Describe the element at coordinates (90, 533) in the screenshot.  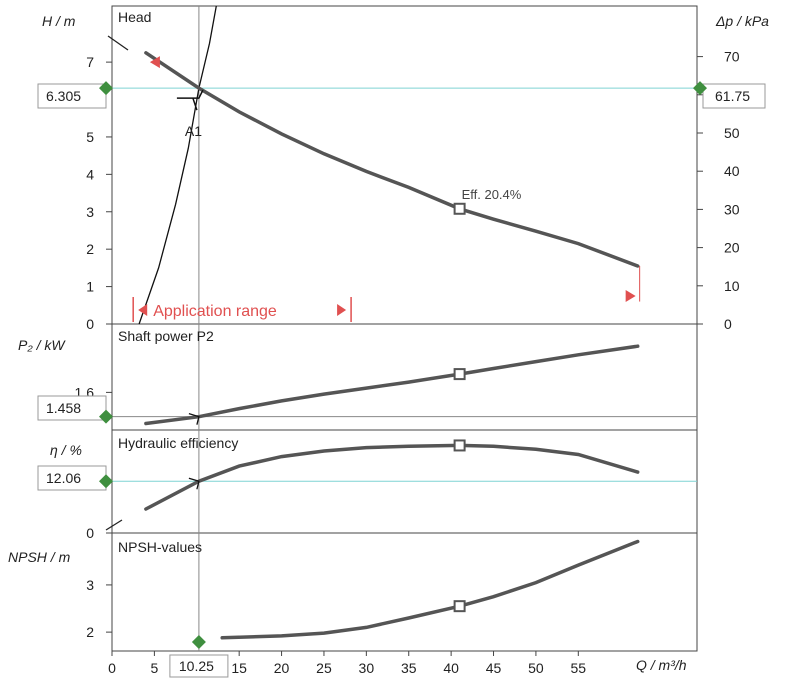
I see `efficiency-y-tick-label: 0` at that location.